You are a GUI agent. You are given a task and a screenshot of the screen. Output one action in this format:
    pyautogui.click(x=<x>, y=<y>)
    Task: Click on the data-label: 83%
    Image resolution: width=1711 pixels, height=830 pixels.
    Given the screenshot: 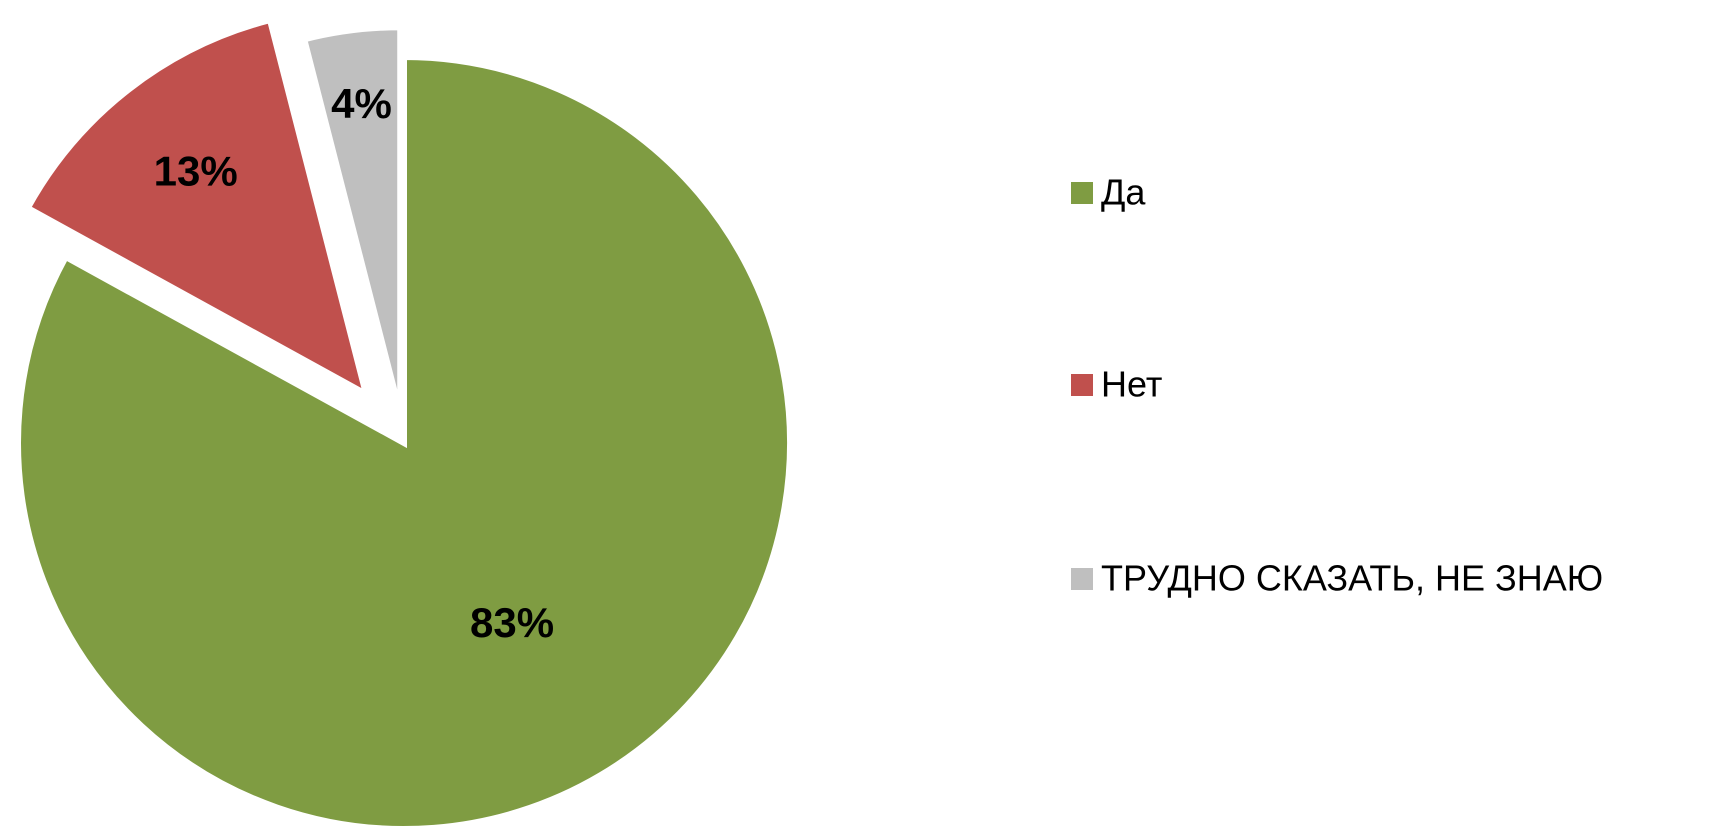 What is the action you would take?
    pyautogui.click(x=512, y=622)
    